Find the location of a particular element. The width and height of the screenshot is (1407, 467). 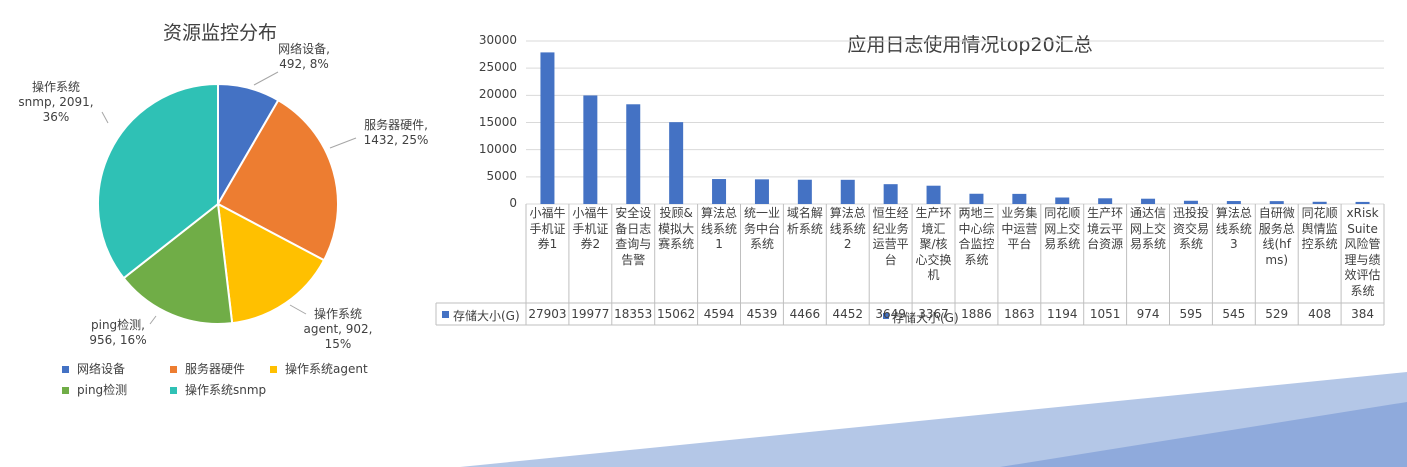

y-tick-label: 0 is located at coordinates (513, 203).